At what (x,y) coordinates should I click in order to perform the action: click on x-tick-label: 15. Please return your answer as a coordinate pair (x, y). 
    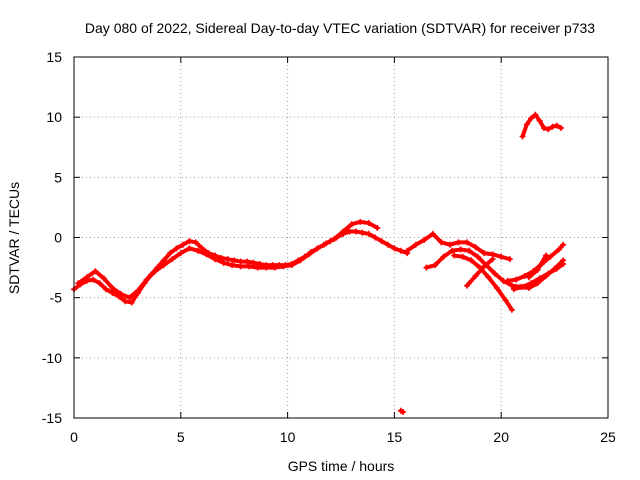
    Looking at the image, I should click on (395, 437).